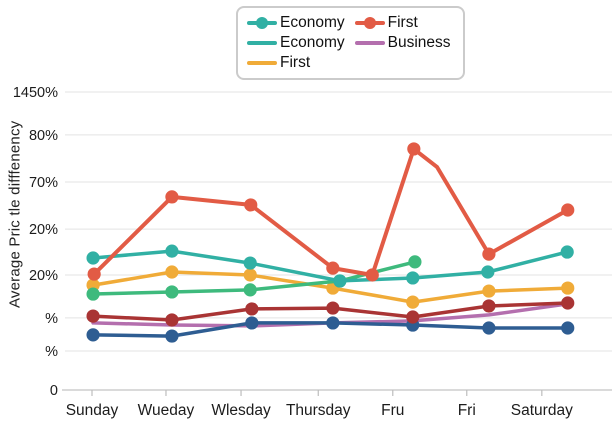 This screenshot has height=436, width=612. I want to click on x-tick-label: Saturday, so click(542, 410).